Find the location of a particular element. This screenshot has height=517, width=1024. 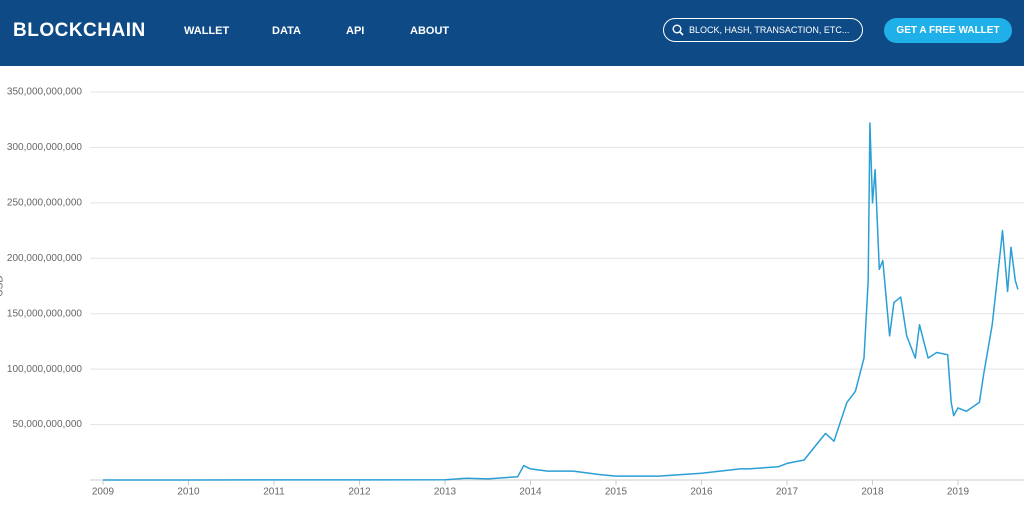

x-tick-label: 2012 is located at coordinates (359, 492).